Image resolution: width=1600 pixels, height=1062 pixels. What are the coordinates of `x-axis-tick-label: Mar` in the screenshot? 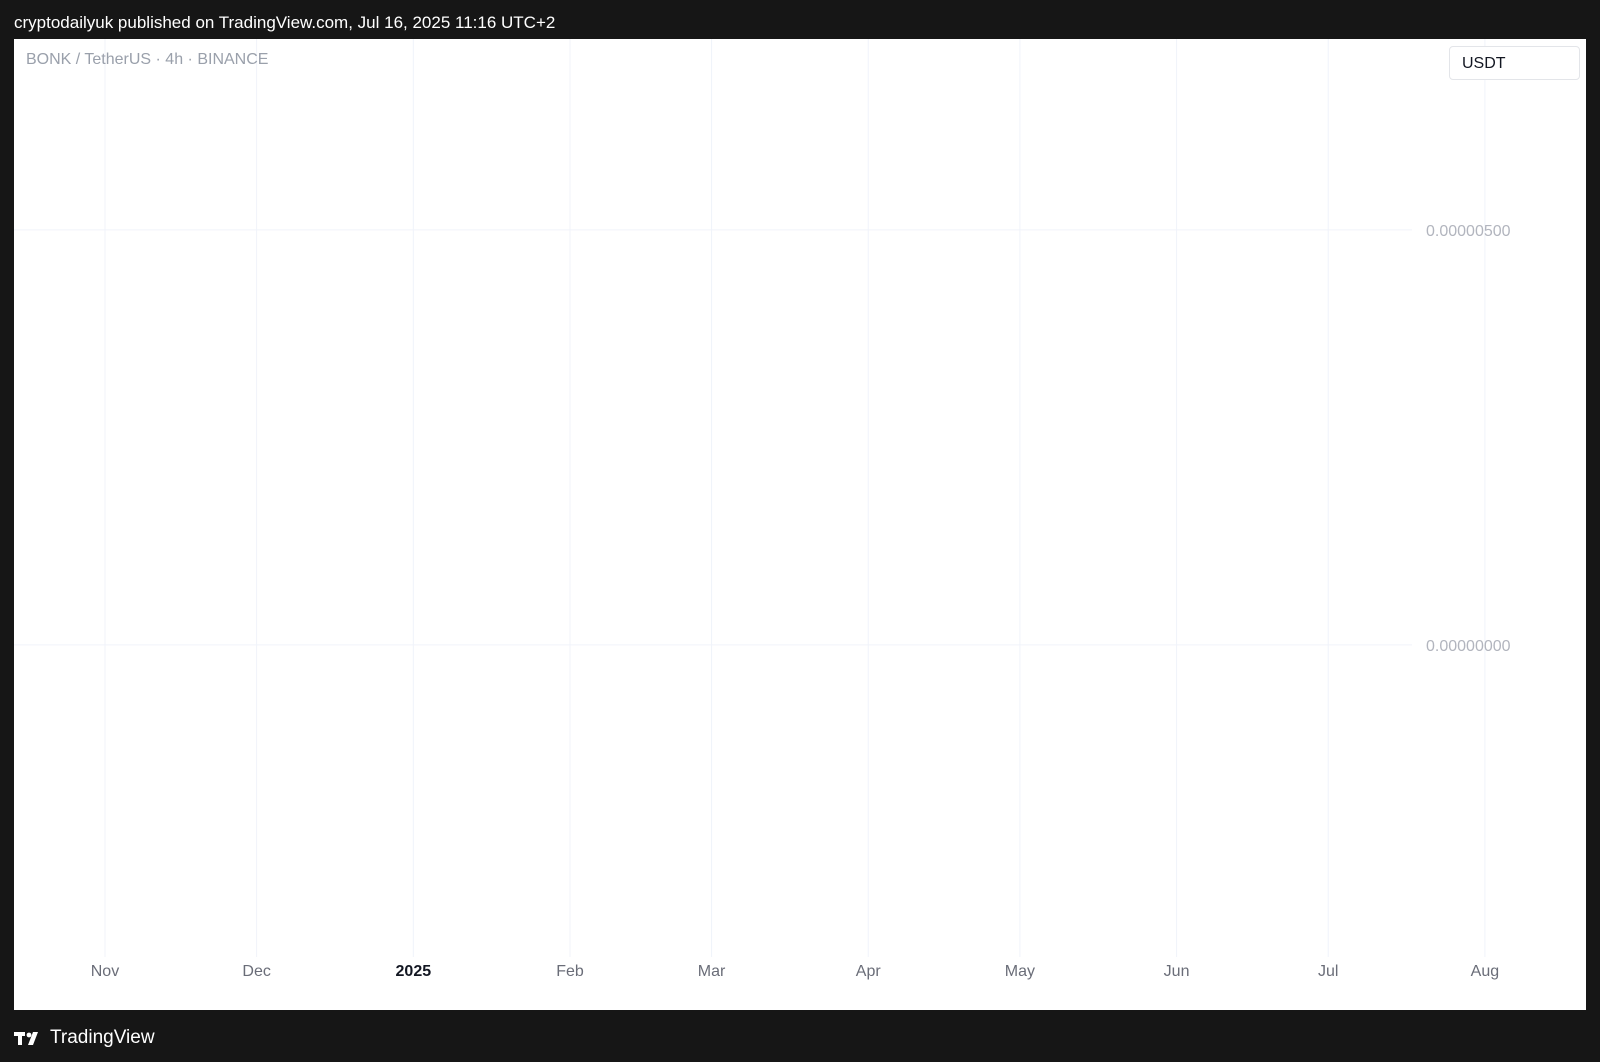 It's located at (712, 971).